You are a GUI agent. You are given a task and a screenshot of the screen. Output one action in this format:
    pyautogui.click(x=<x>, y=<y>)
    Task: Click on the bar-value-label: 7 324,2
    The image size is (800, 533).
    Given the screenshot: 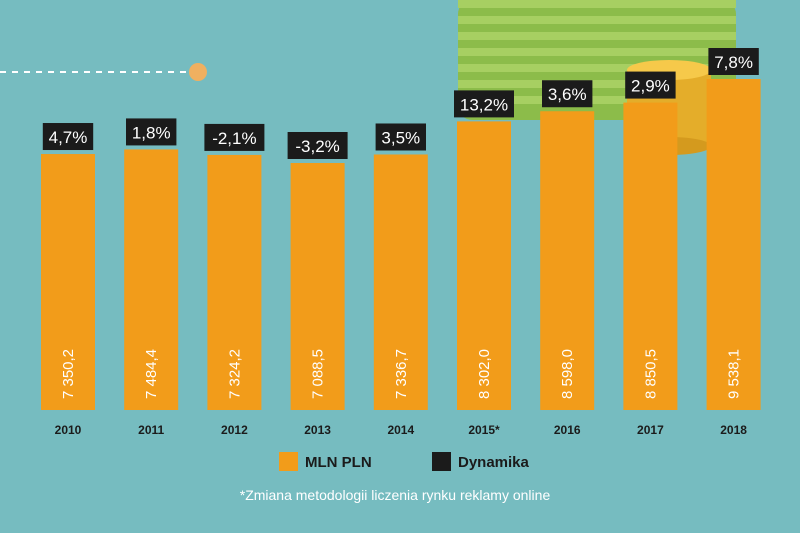 What is the action you would take?
    pyautogui.click(x=234, y=374)
    